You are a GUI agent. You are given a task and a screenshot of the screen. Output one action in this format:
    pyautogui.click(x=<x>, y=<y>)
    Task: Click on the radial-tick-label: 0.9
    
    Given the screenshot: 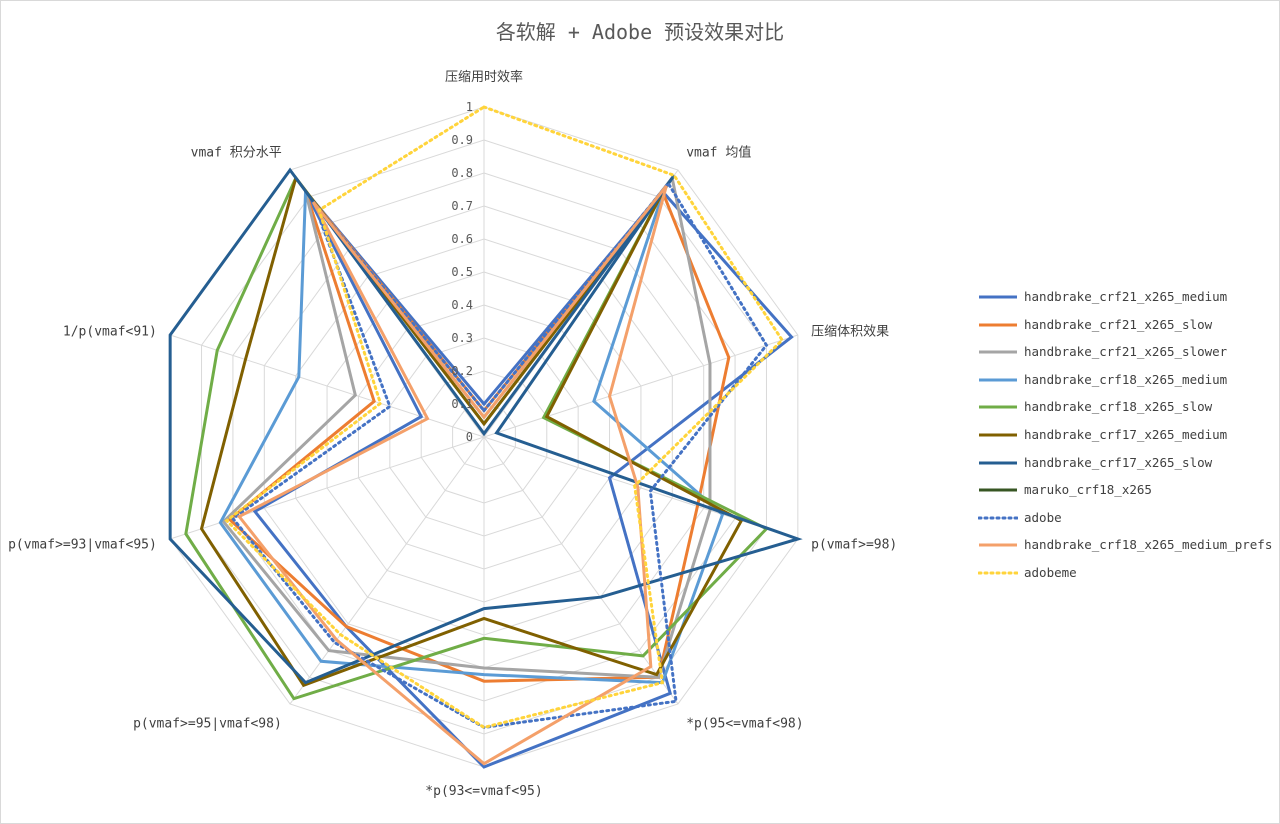 What is the action you would take?
    pyautogui.click(x=462, y=140)
    